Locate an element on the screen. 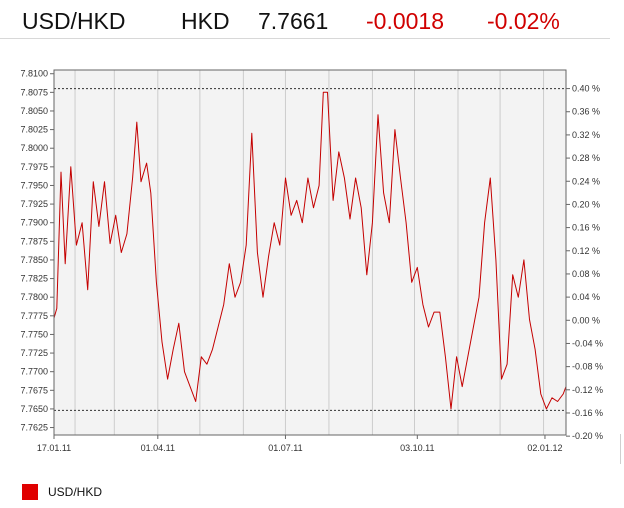  y2-tick-label: 0.00 % is located at coordinates (586, 320).